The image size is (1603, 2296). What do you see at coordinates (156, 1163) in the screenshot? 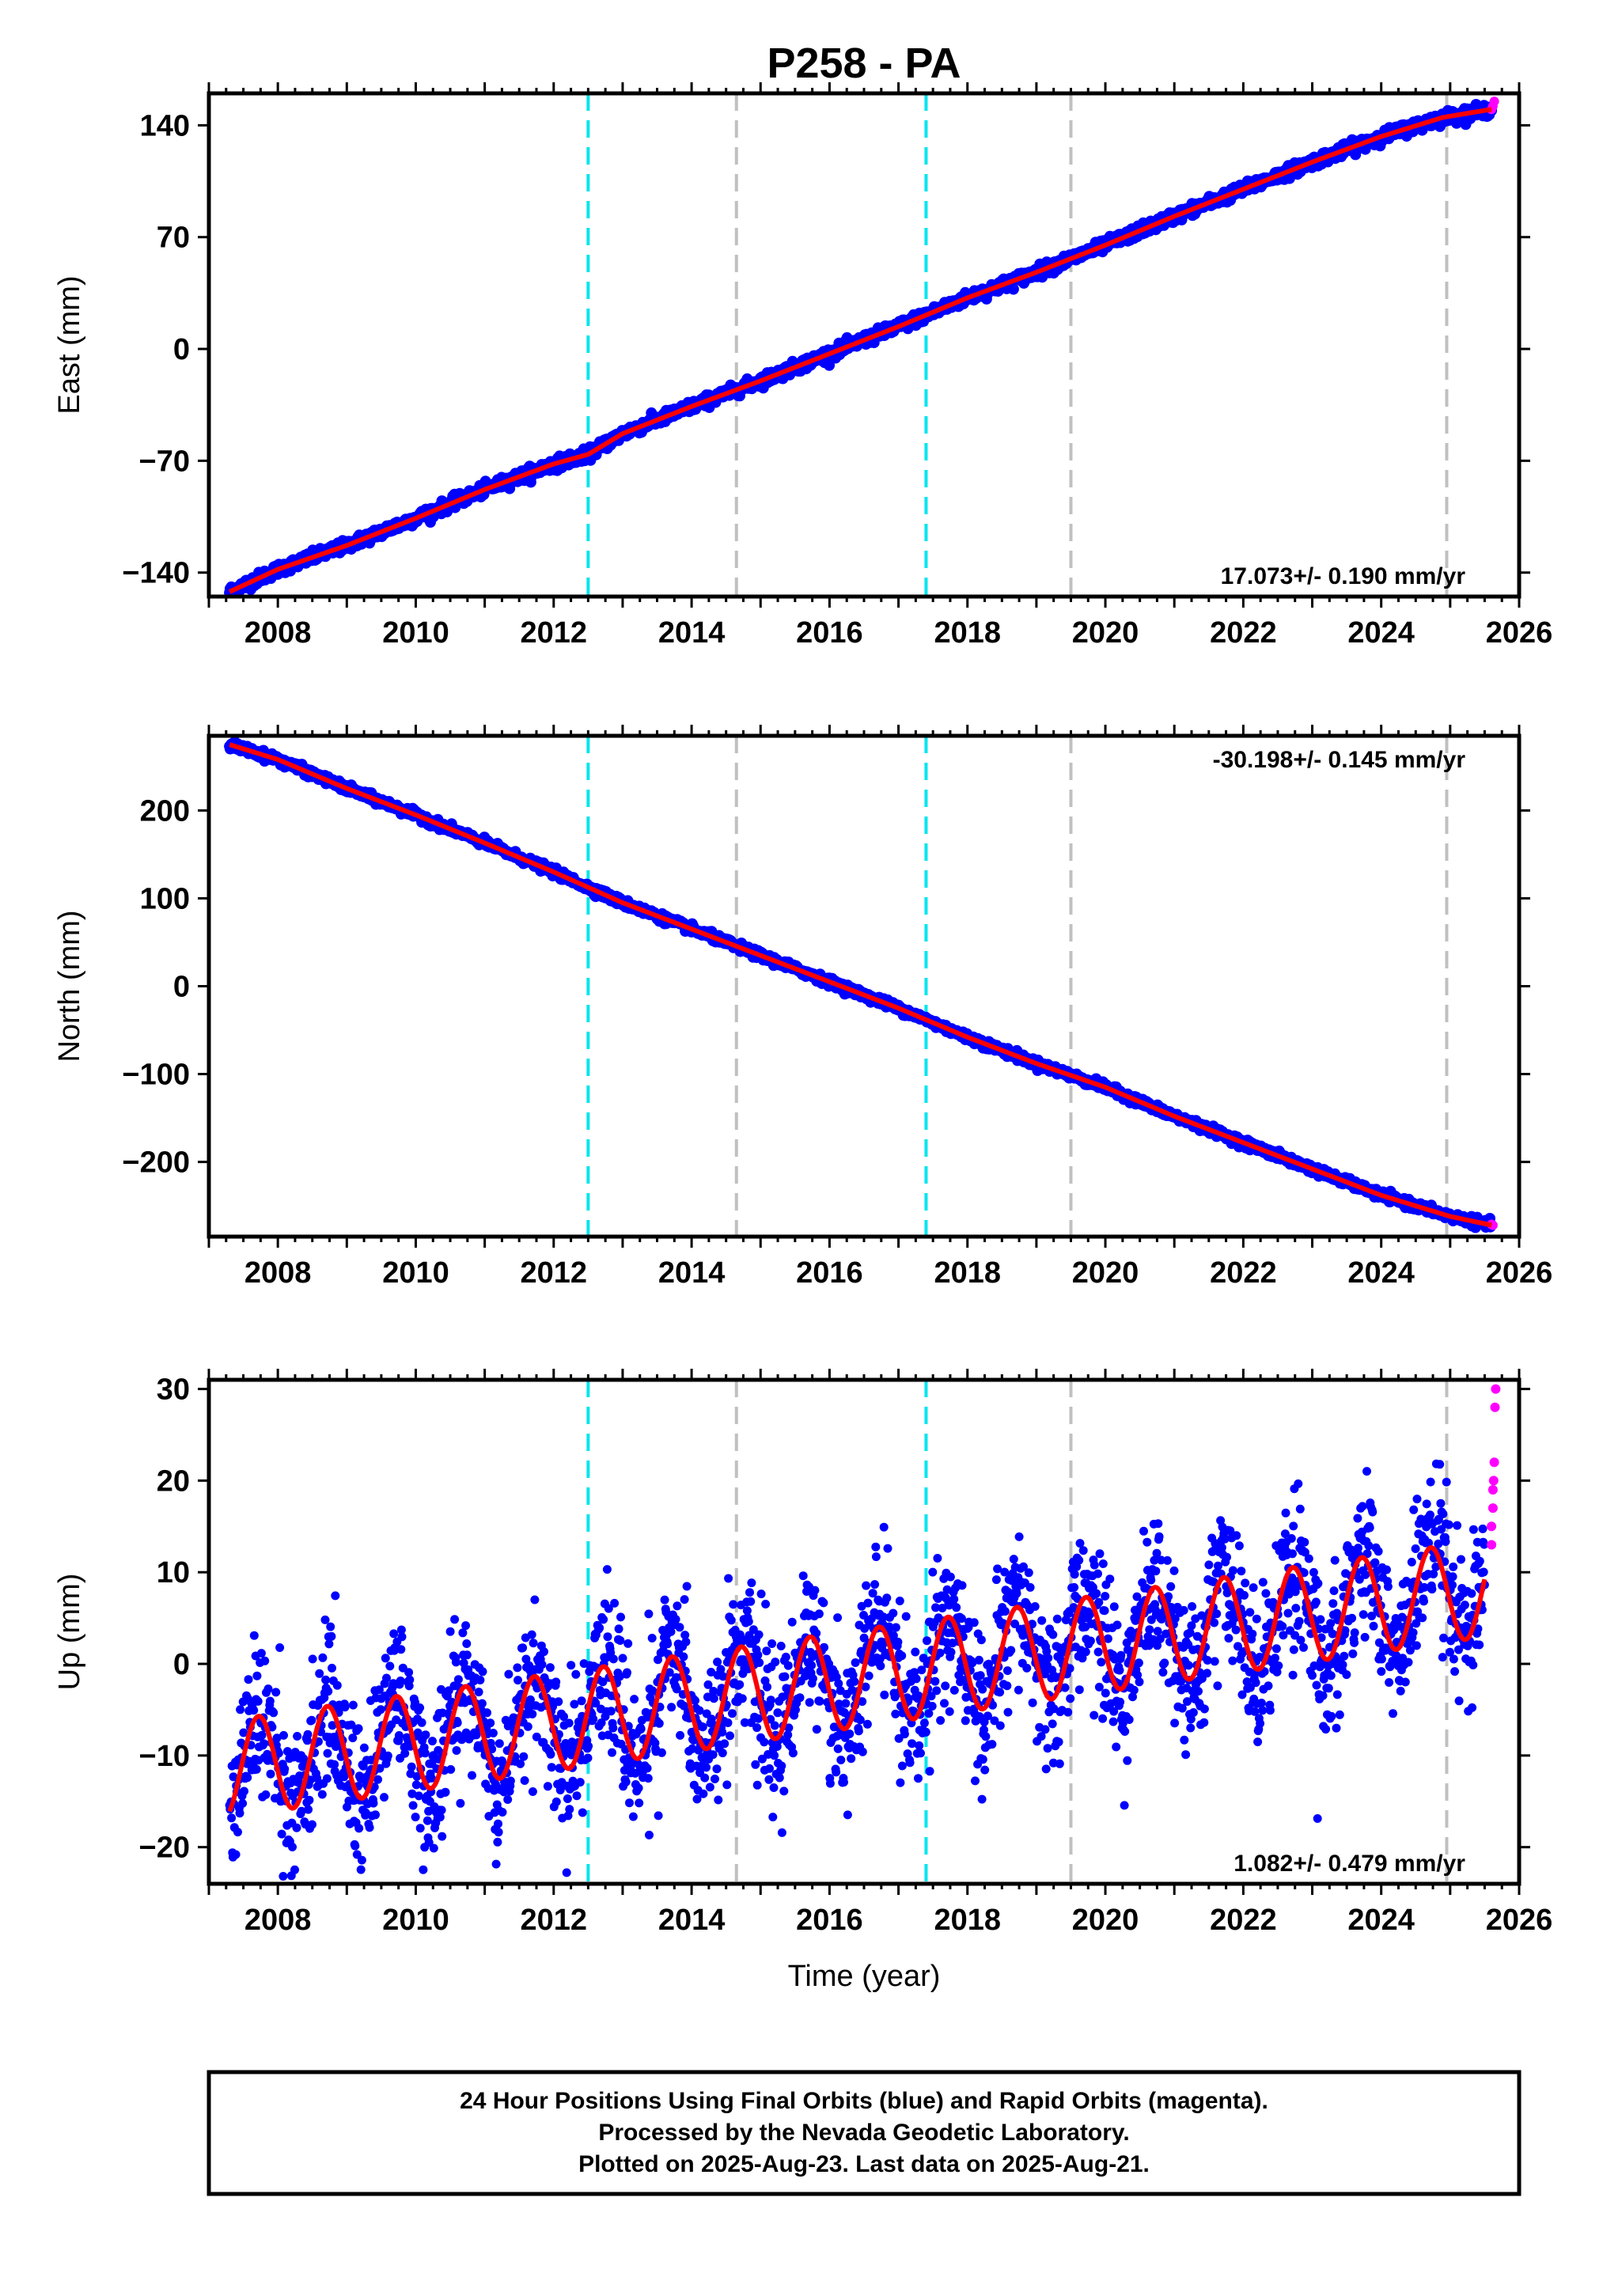
I see `y-tick-label: −200` at bounding box center [156, 1163].